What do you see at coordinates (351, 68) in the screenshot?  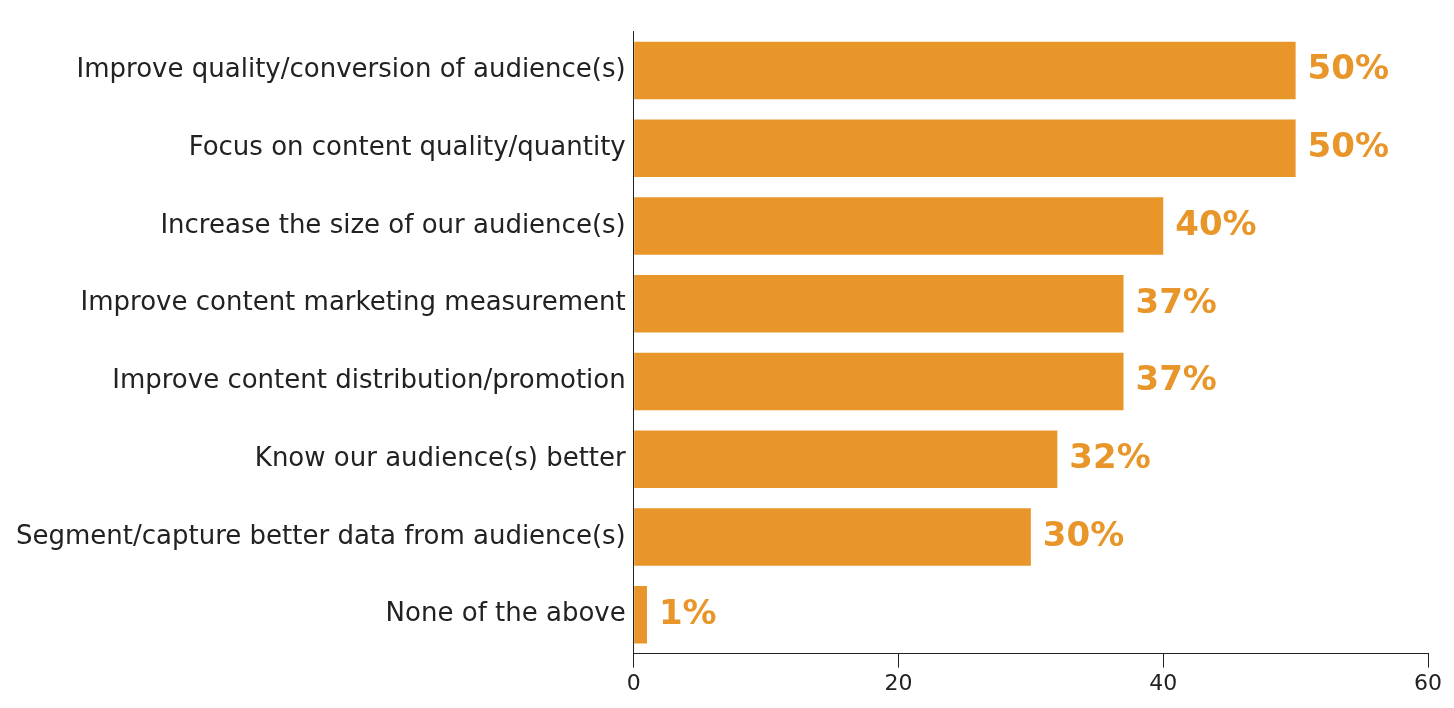 I see `y-tick-label: Improve quality/conversion of audience(s)` at bounding box center [351, 68].